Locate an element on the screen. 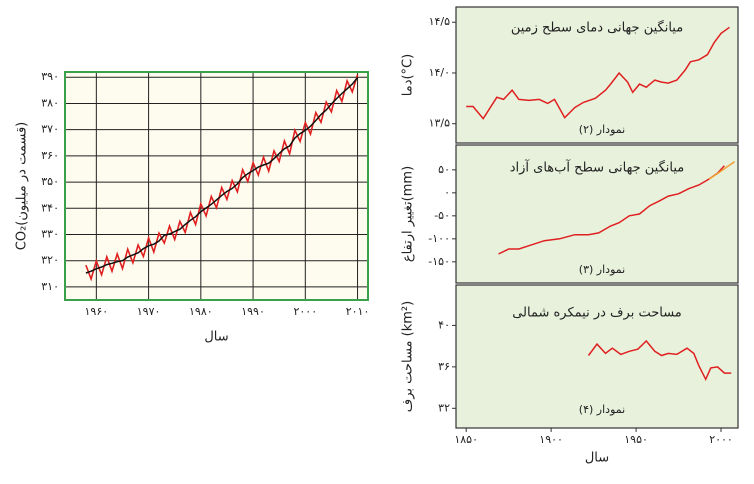 The width and height of the screenshot is (754, 484). x-tick-label: ۱۹۹۰ is located at coordinates (253, 311).